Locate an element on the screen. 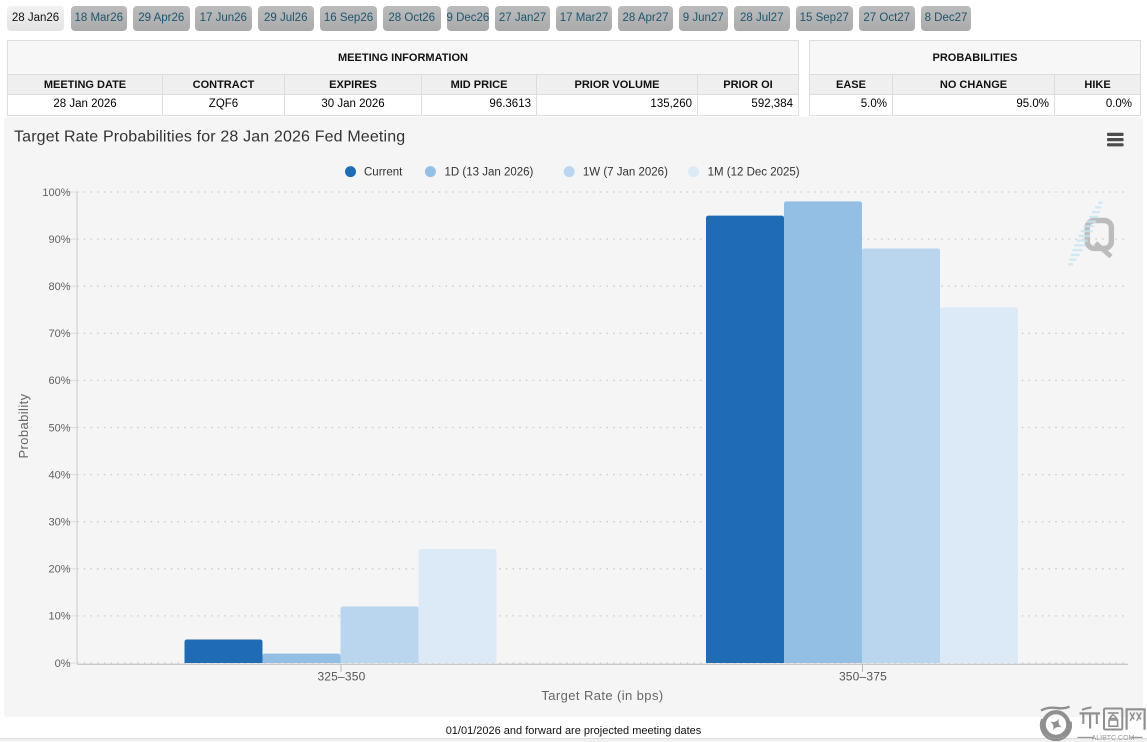  svg-text: 90% is located at coordinates (59, 240).